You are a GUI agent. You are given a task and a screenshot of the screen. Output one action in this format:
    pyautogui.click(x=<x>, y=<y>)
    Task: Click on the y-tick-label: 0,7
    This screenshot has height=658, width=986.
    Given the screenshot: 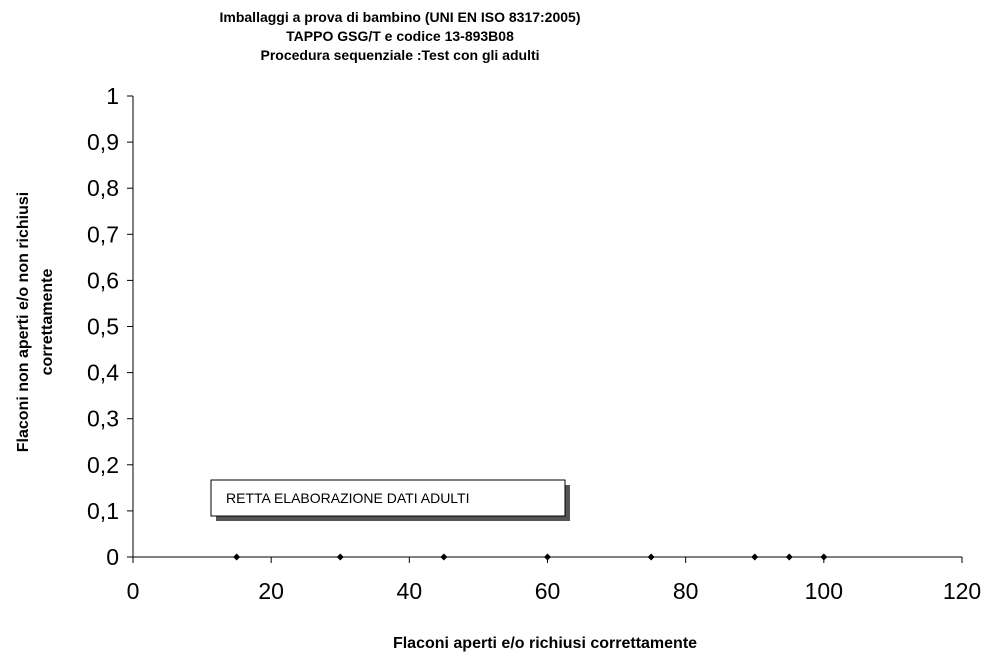 What is the action you would take?
    pyautogui.click(x=103, y=234)
    